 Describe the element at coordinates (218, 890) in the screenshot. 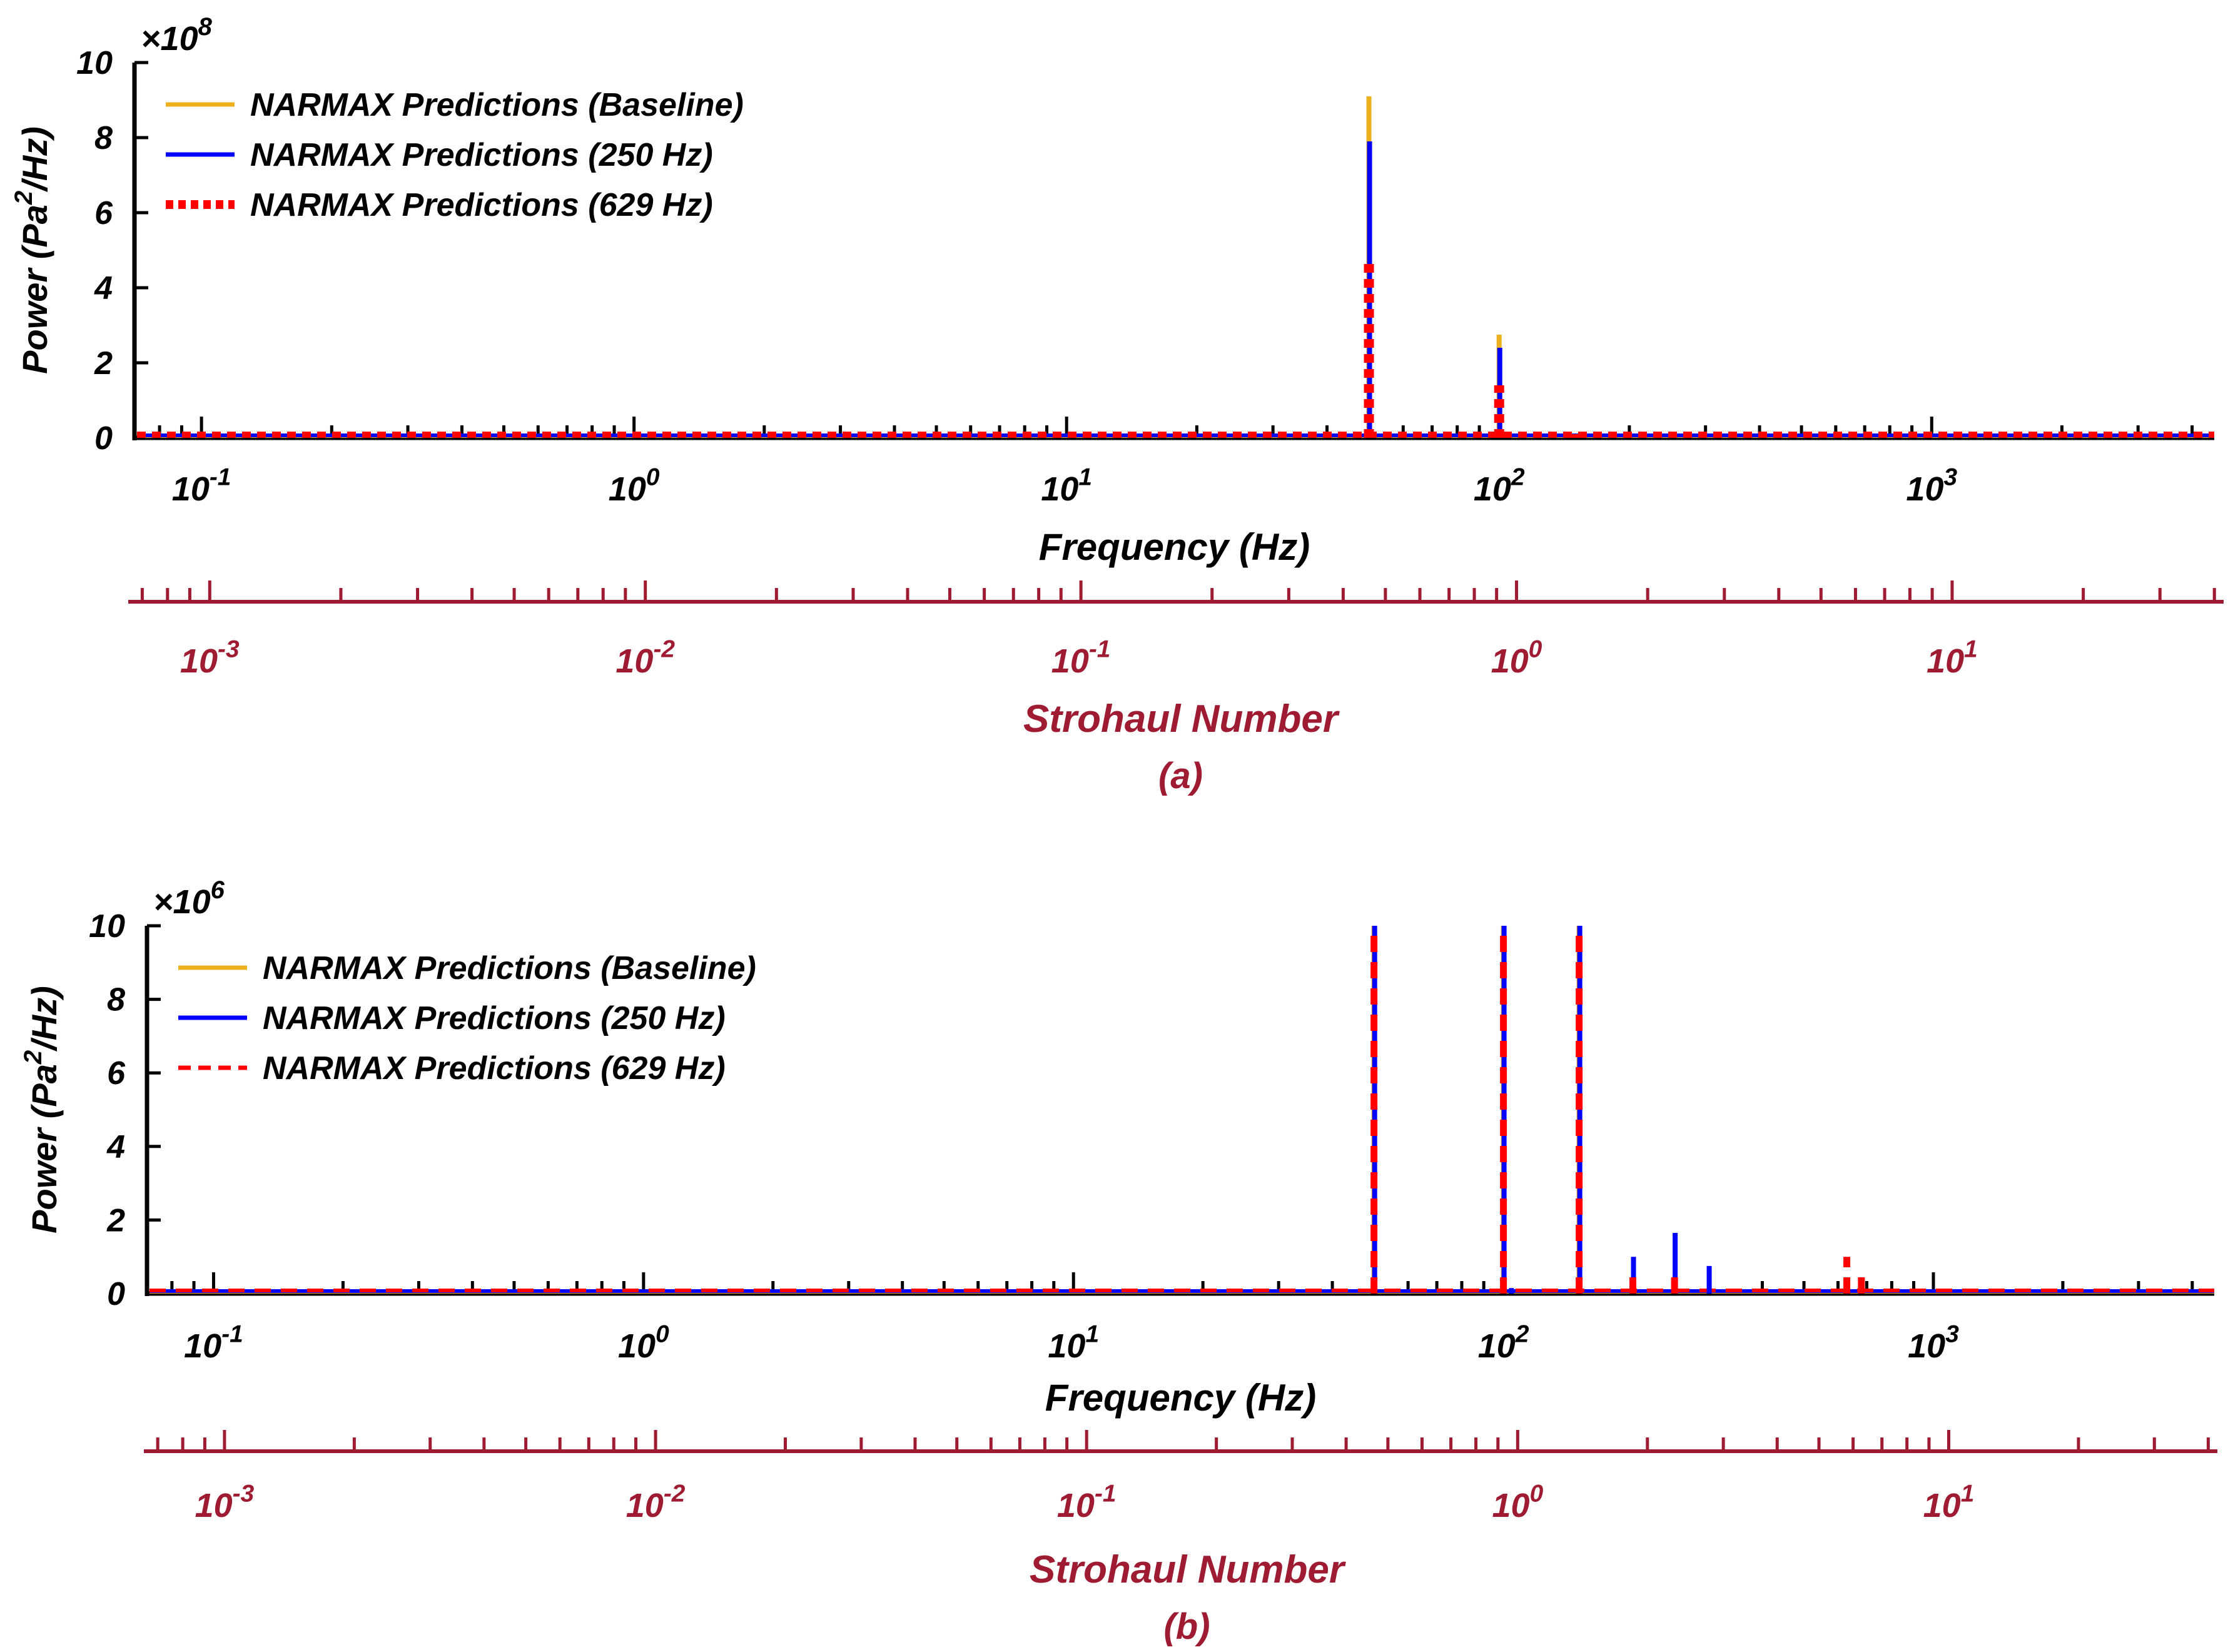

I see `y-multiplier-exp: 6` at that location.